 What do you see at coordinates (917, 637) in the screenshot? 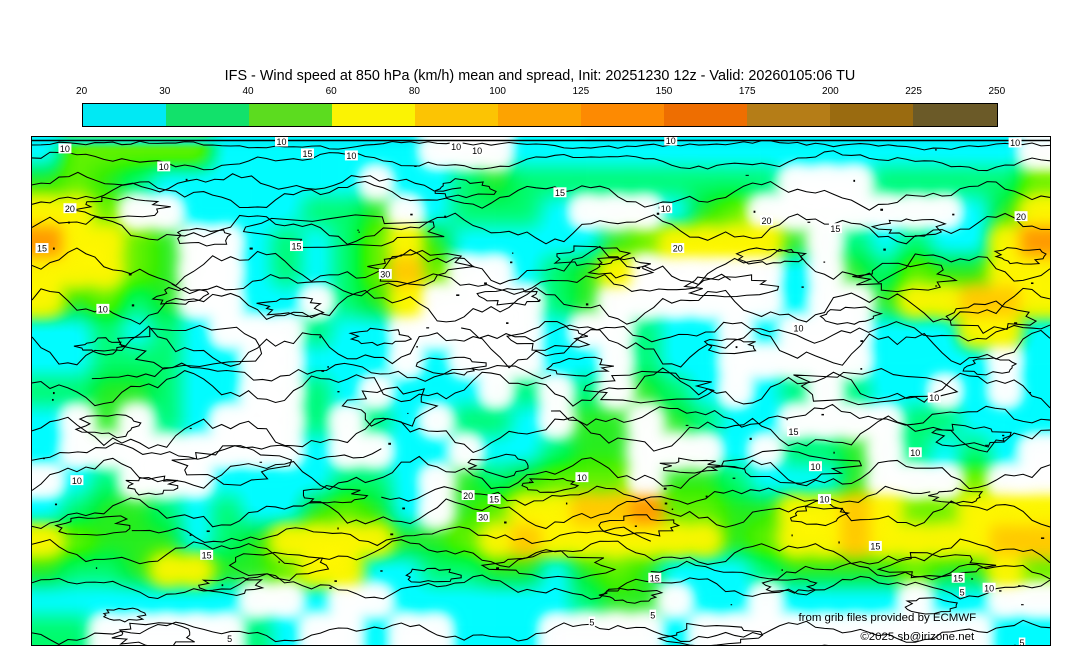
I see `svg-text: ©2025 sb@irizone.net` at bounding box center [917, 637].